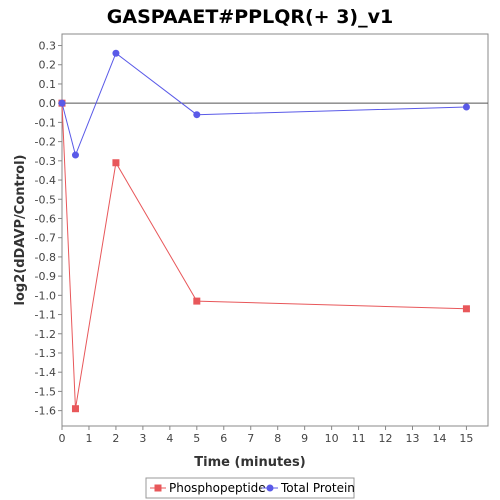 The image size is (500, 500). What do you see at coordinates (20, 230) in the screenshot?
I see `y-axis-label: log2(dDAVP/Control)` at bounding box center [20, 230].